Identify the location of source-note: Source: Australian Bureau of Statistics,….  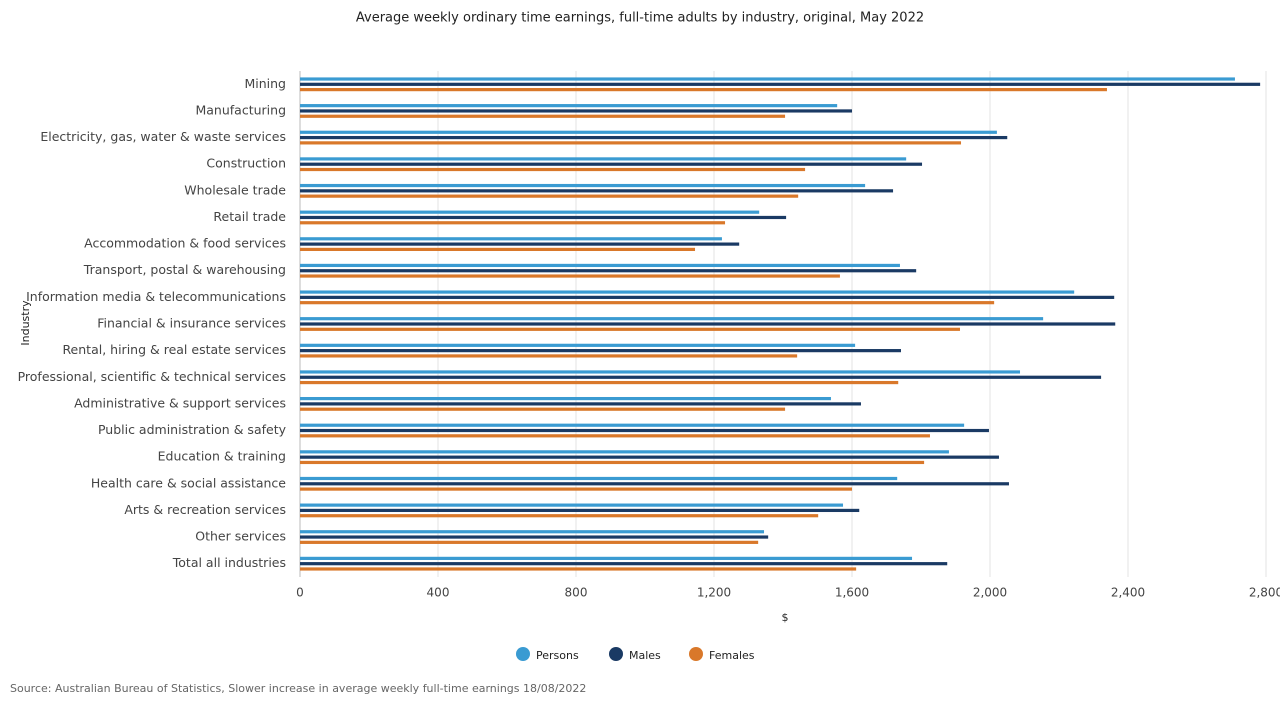
(298, 688).